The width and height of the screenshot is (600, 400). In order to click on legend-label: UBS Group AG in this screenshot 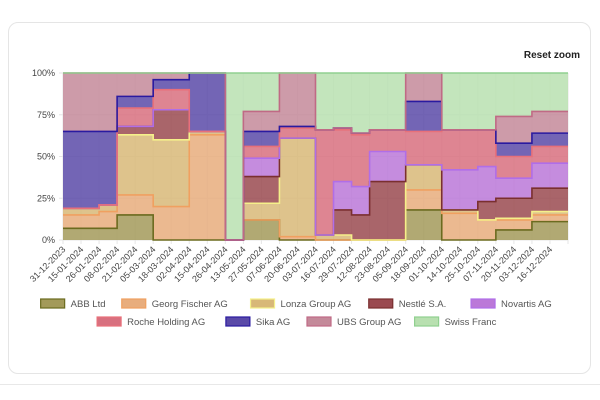, I will do `click(369, 322)`.